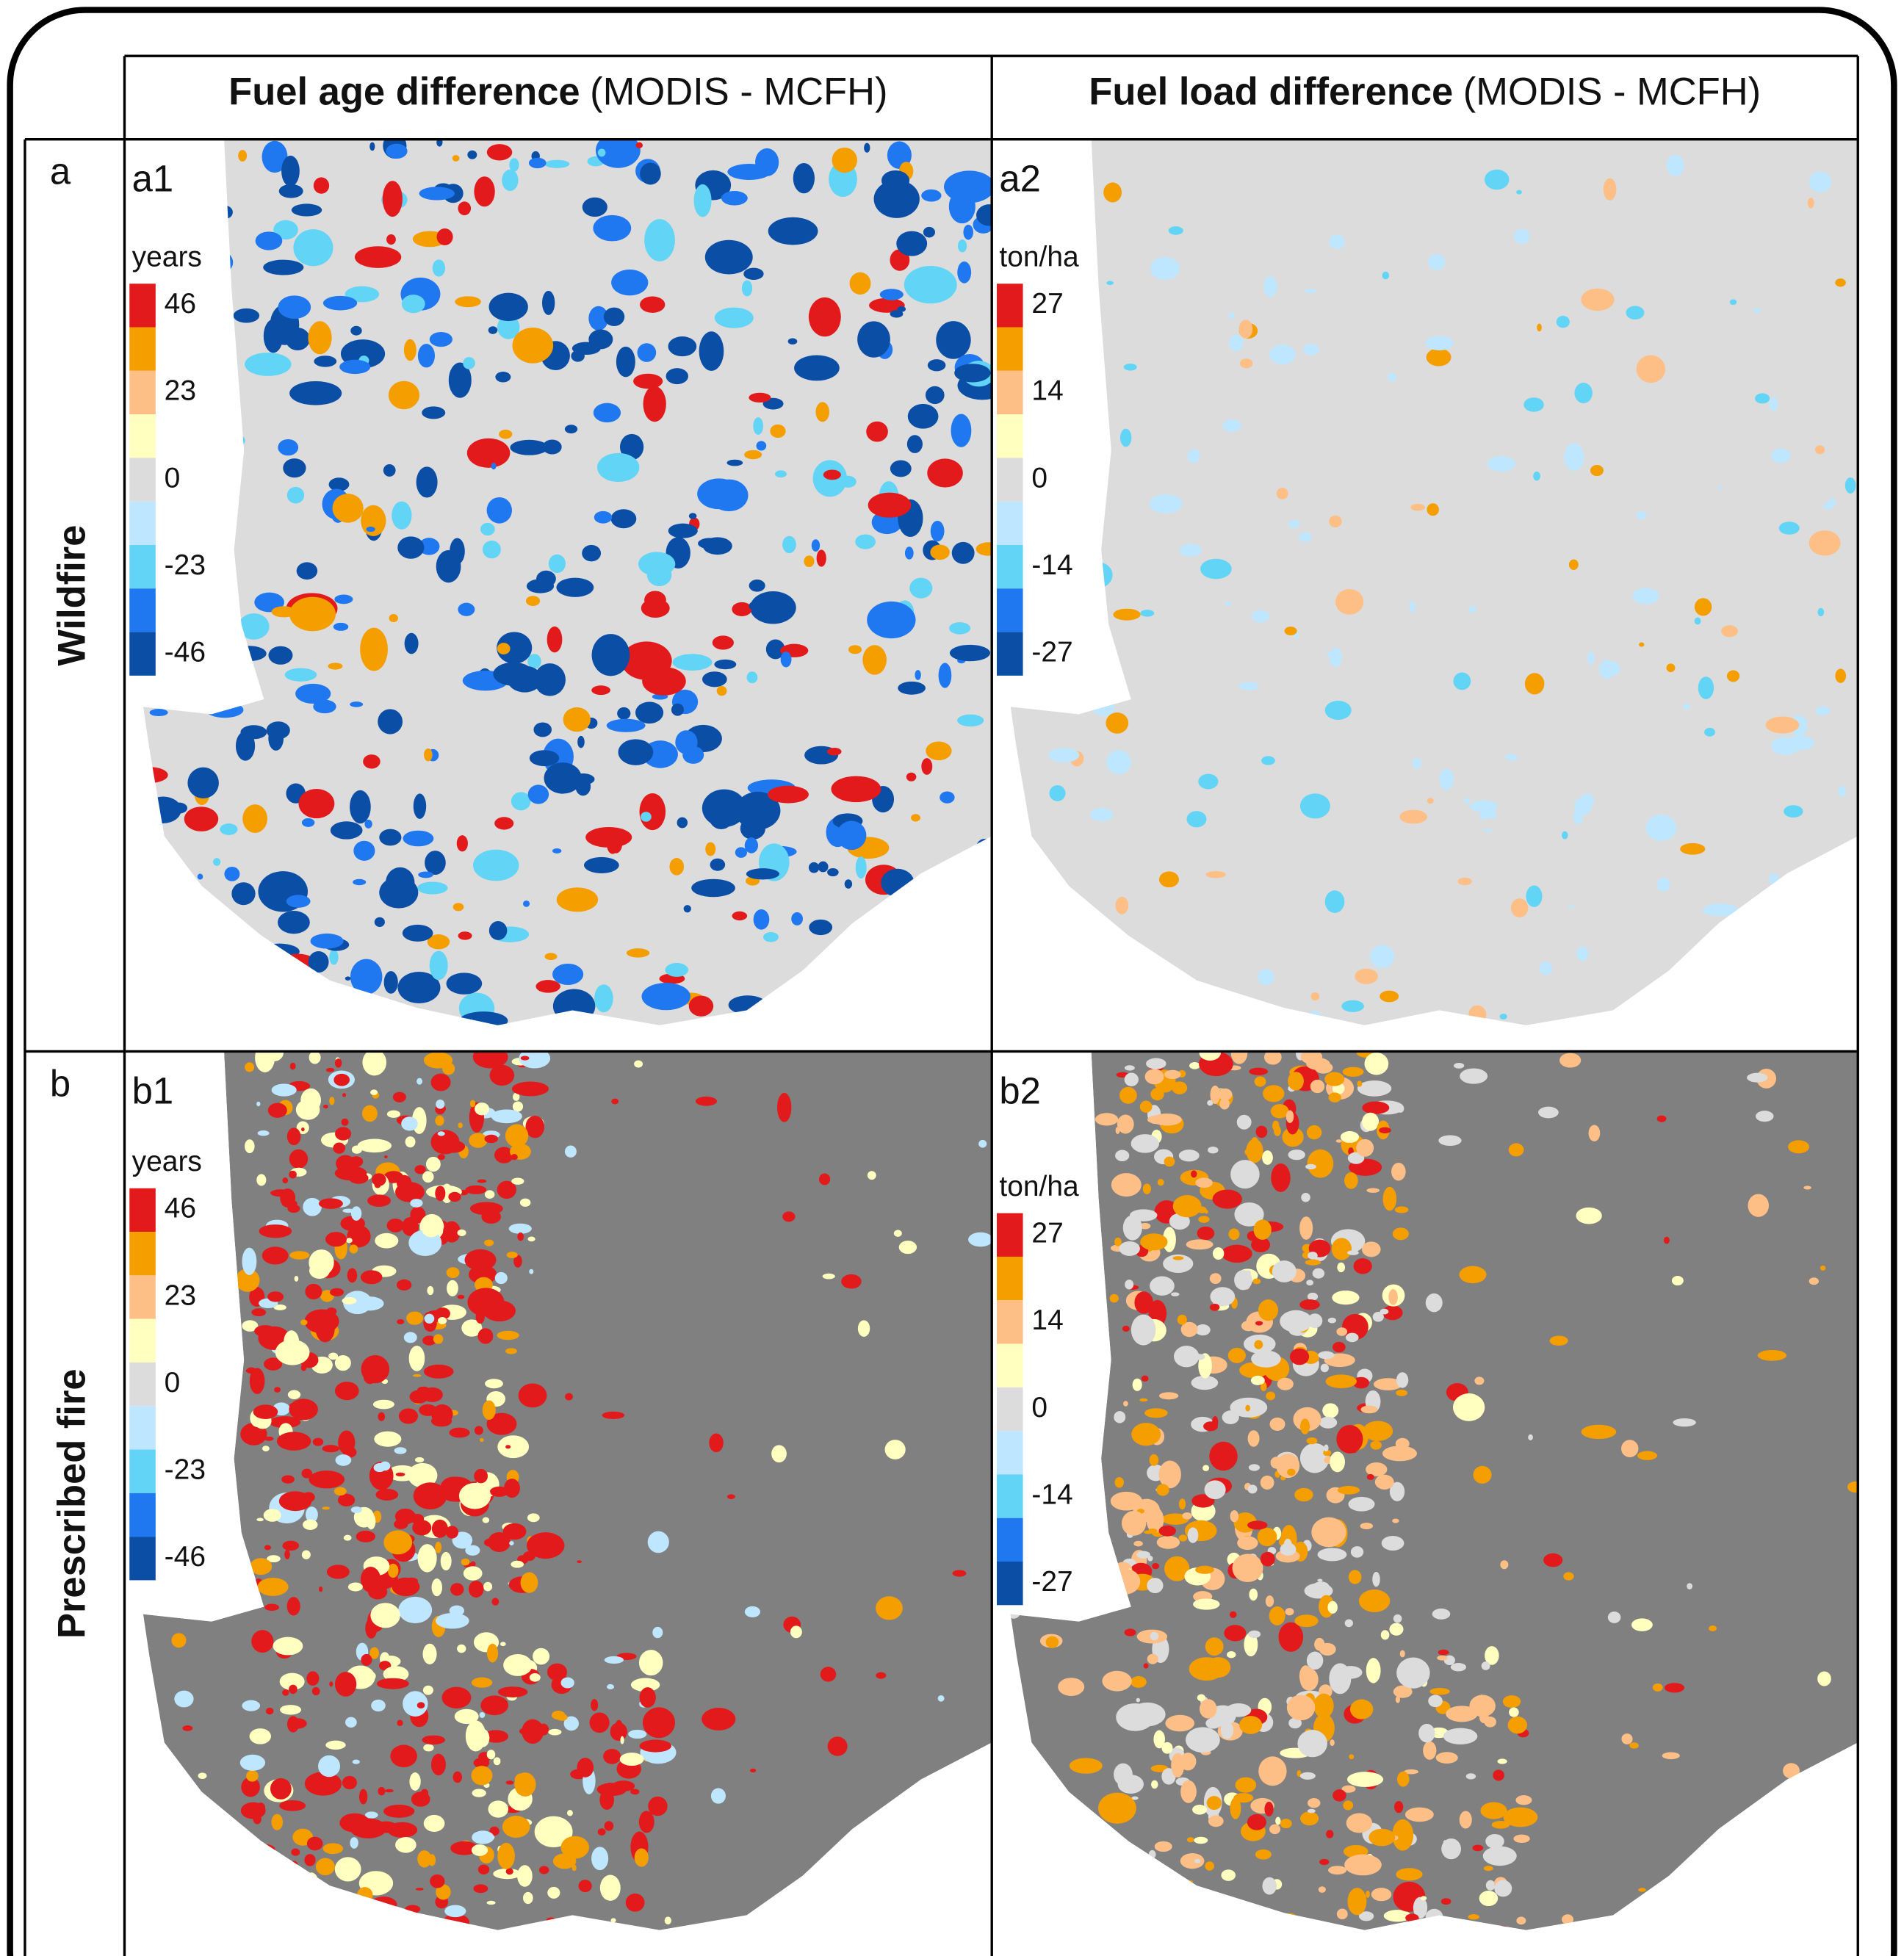 This screenshot has height=1956, width=1904. What do you see at coordinates (1039, 1186) in the screenshot?
I see `legend-unit: ton/ha` at bounding box center [1039, 1186].